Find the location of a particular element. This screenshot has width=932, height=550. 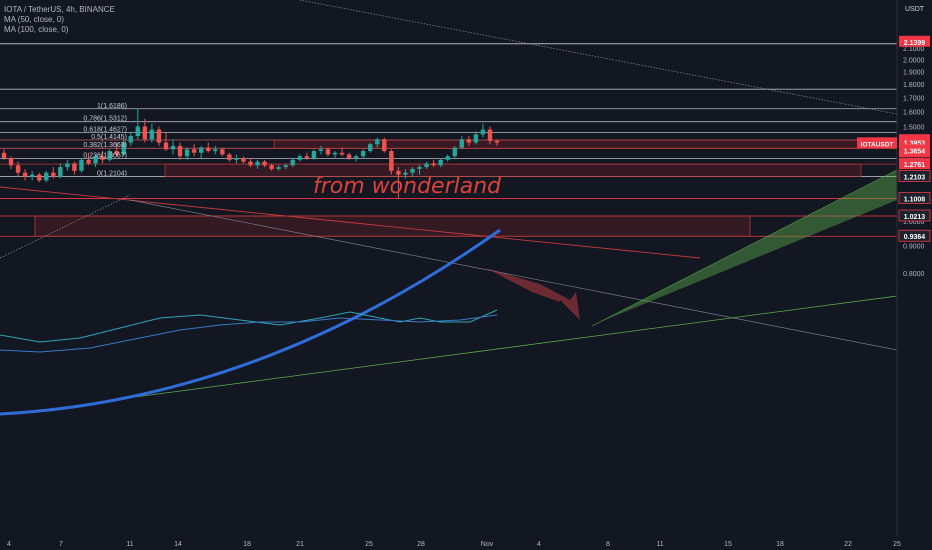

fib-level-label: 1(1.6186) is located at coordinates (112, 106).